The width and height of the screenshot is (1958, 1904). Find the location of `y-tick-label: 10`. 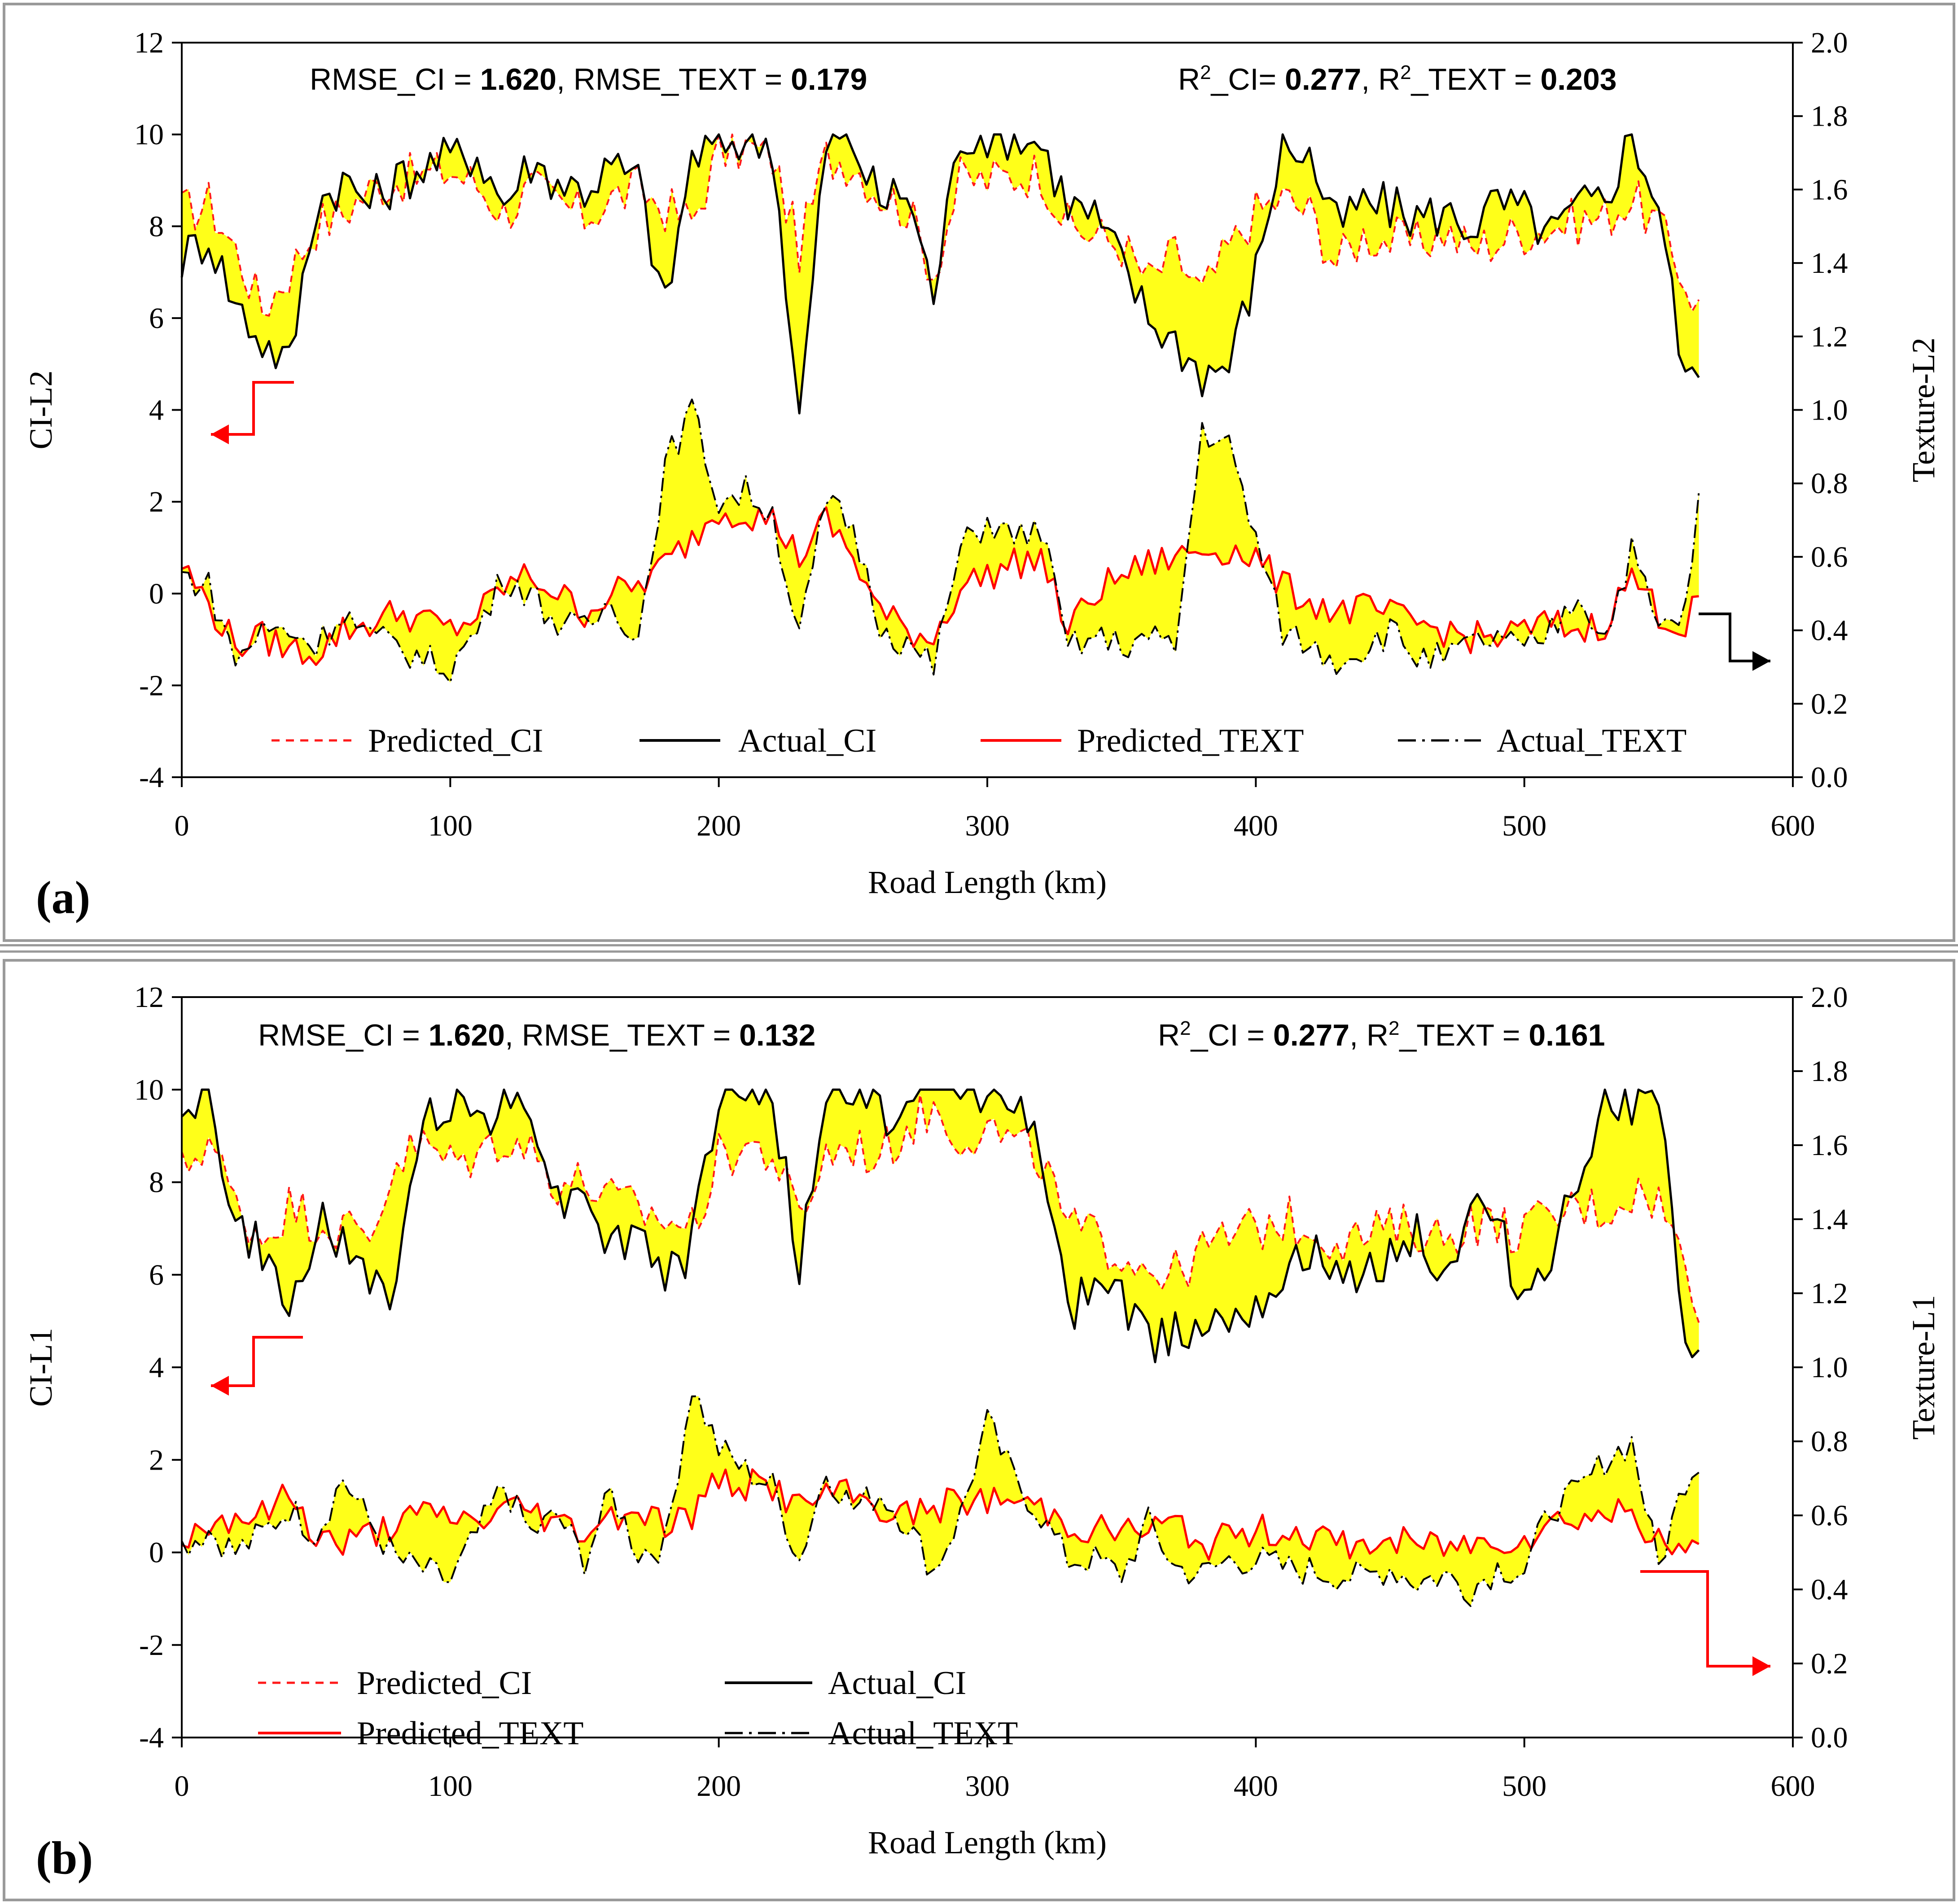

y-tick-label: 10 is located at coordinates (149, 1089).